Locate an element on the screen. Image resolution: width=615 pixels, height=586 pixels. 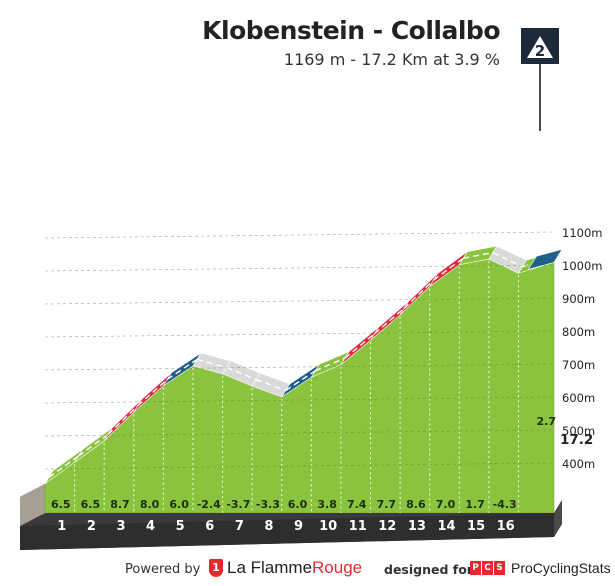
y-tick-label: 1000m is located at coordinates (582, 266).